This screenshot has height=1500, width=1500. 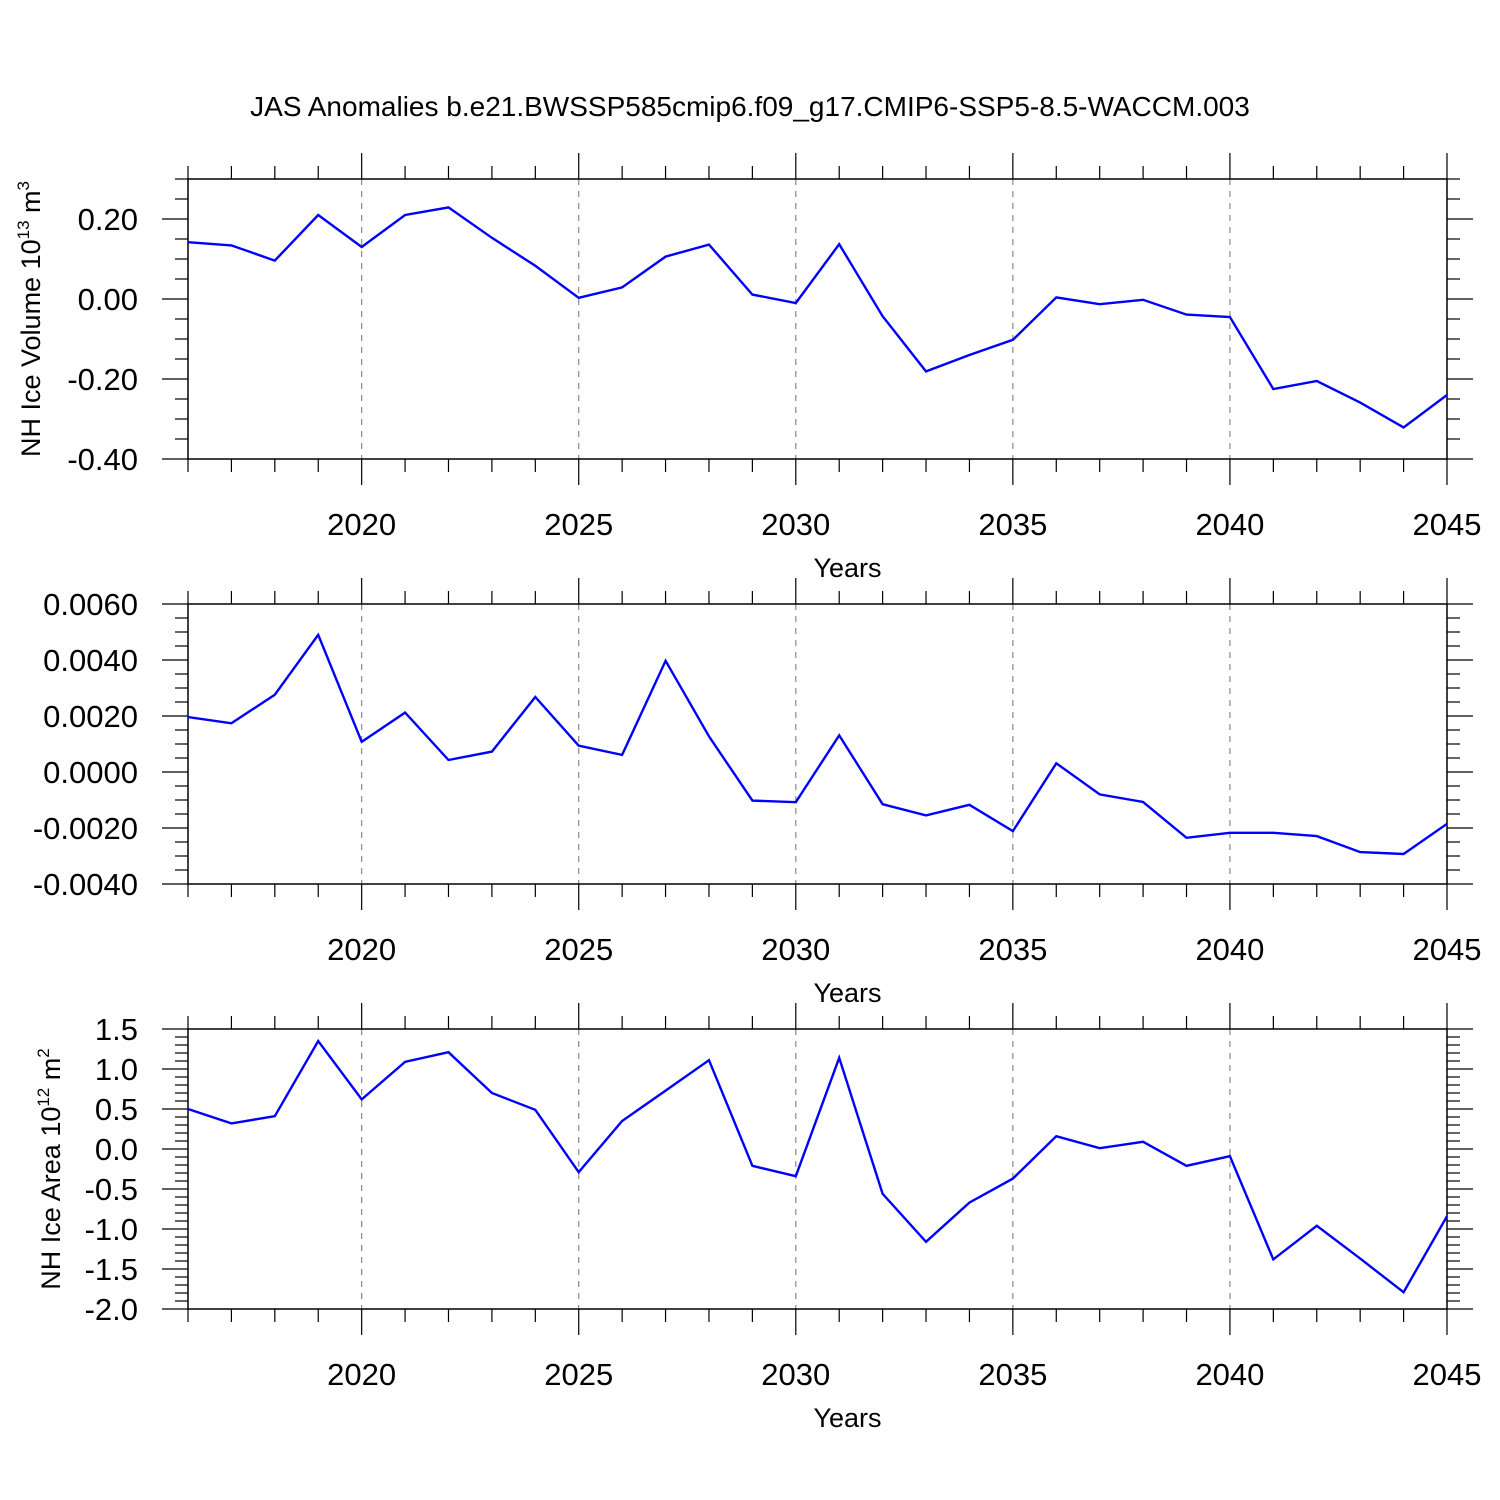 What do you see at coordinates (23, 185) in the screenshot?
I see `y-label-unit-exp: 3` at bounding box center [23, 185].